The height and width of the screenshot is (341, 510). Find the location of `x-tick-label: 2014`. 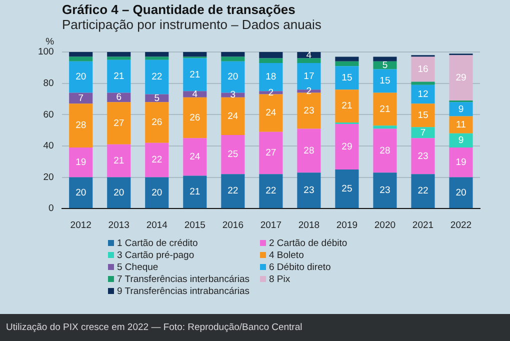

x-tick-label: 2014 is located at coordinates (157, 225).